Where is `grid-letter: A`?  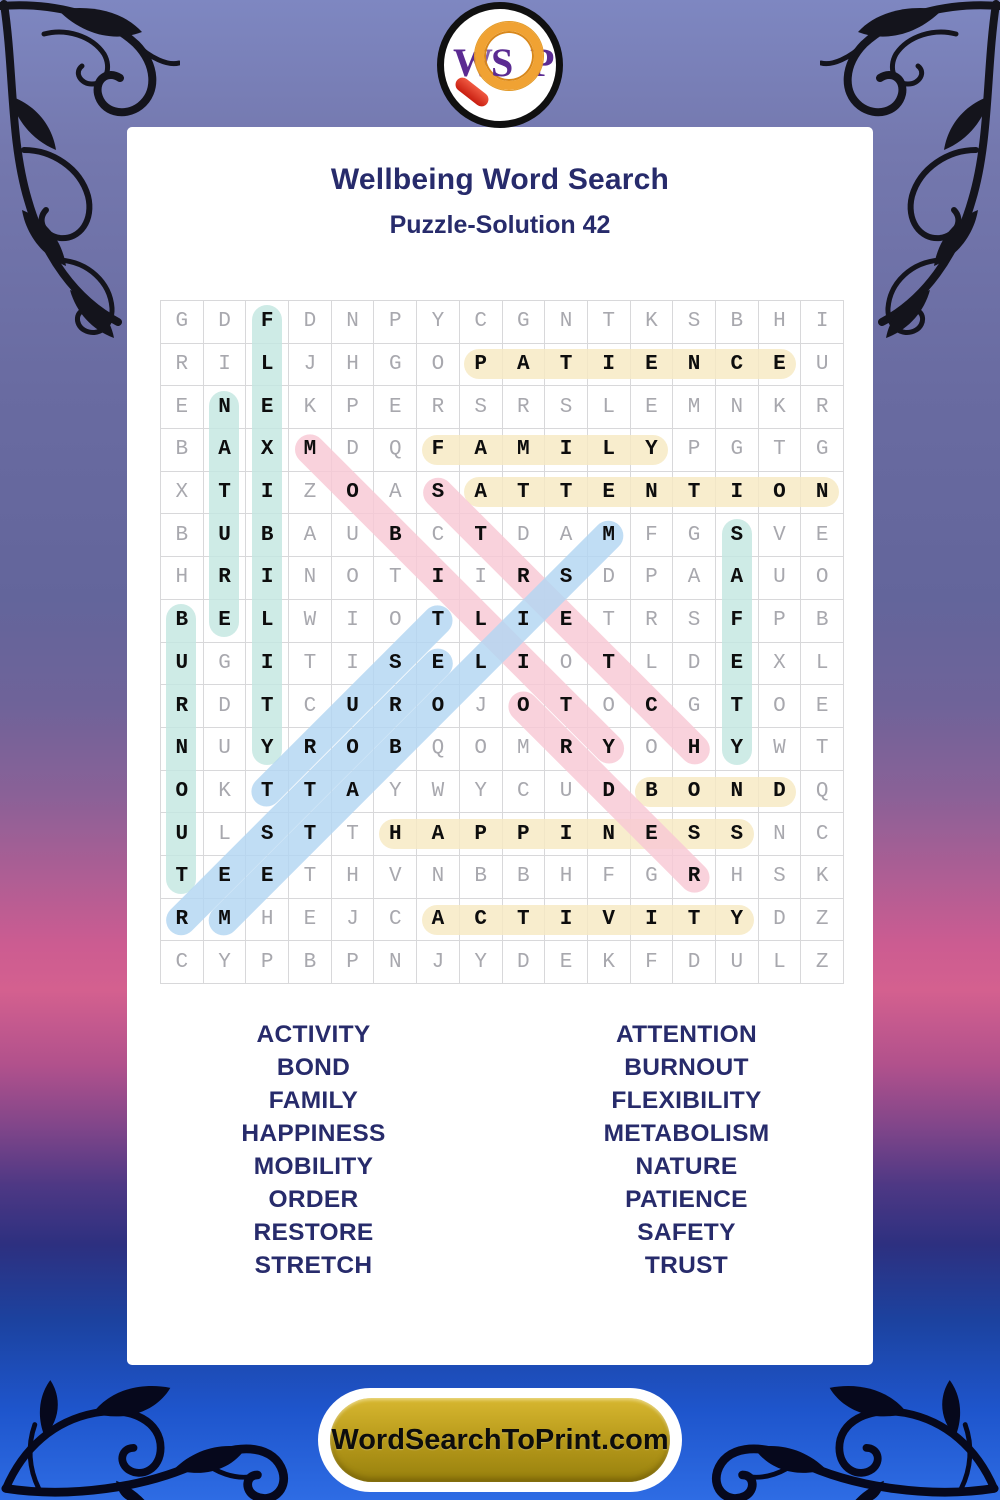 grid-letter: A is located at coordinates (480, 450).